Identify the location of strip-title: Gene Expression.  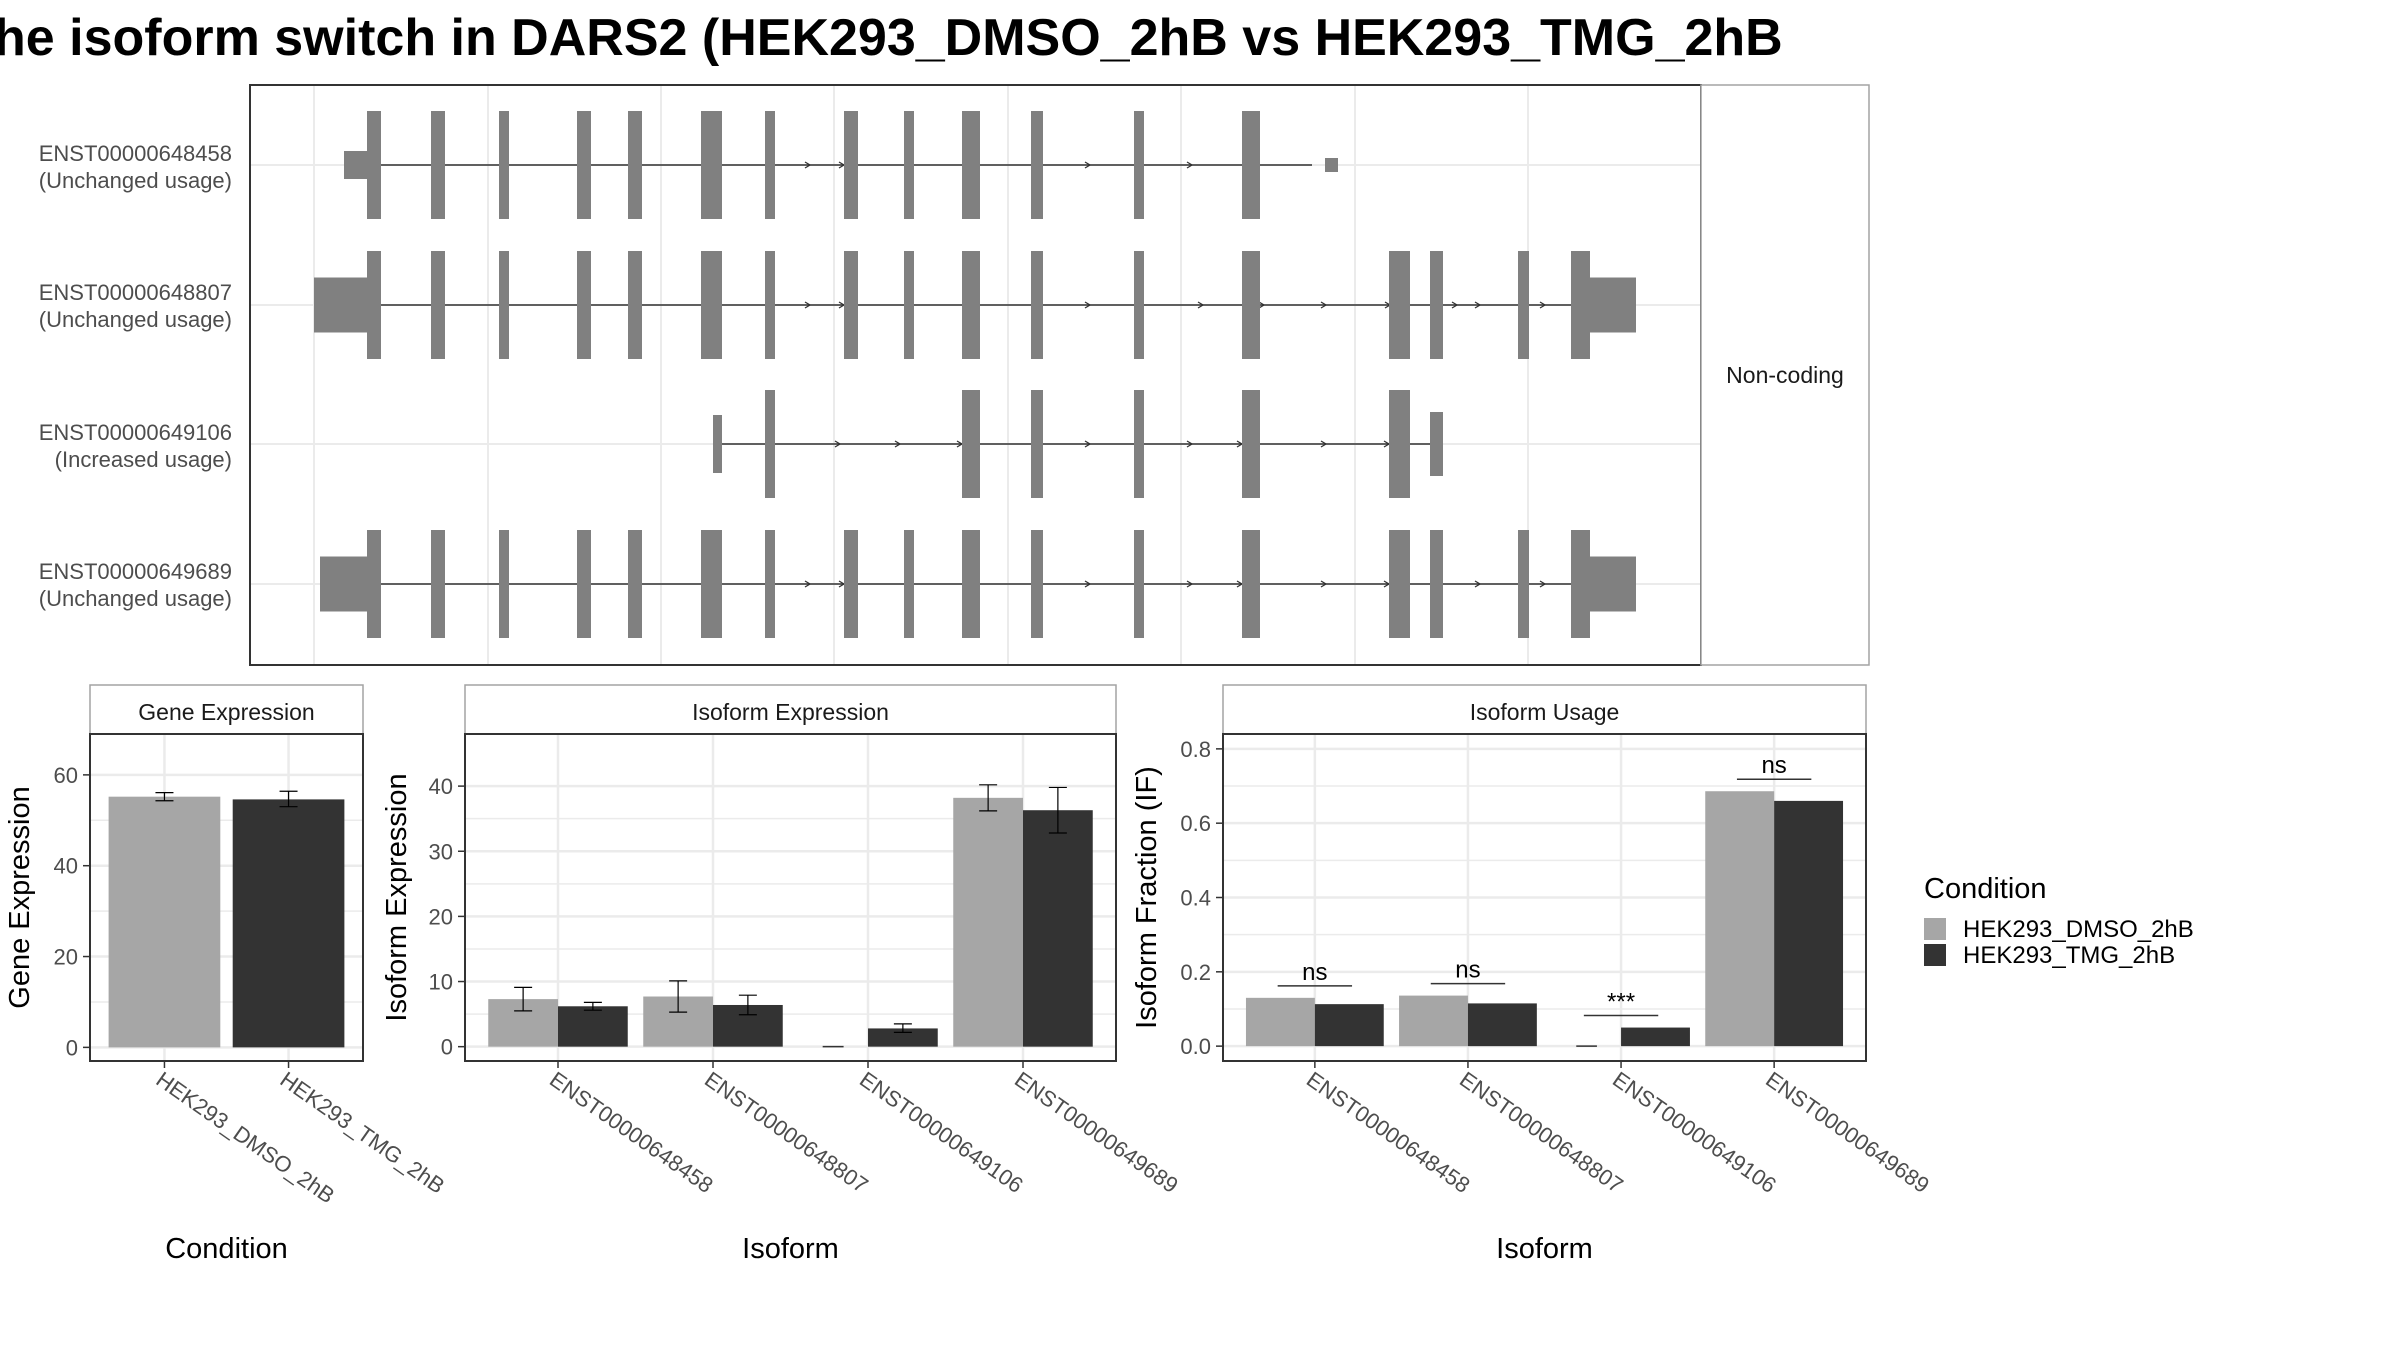
(226, 712).